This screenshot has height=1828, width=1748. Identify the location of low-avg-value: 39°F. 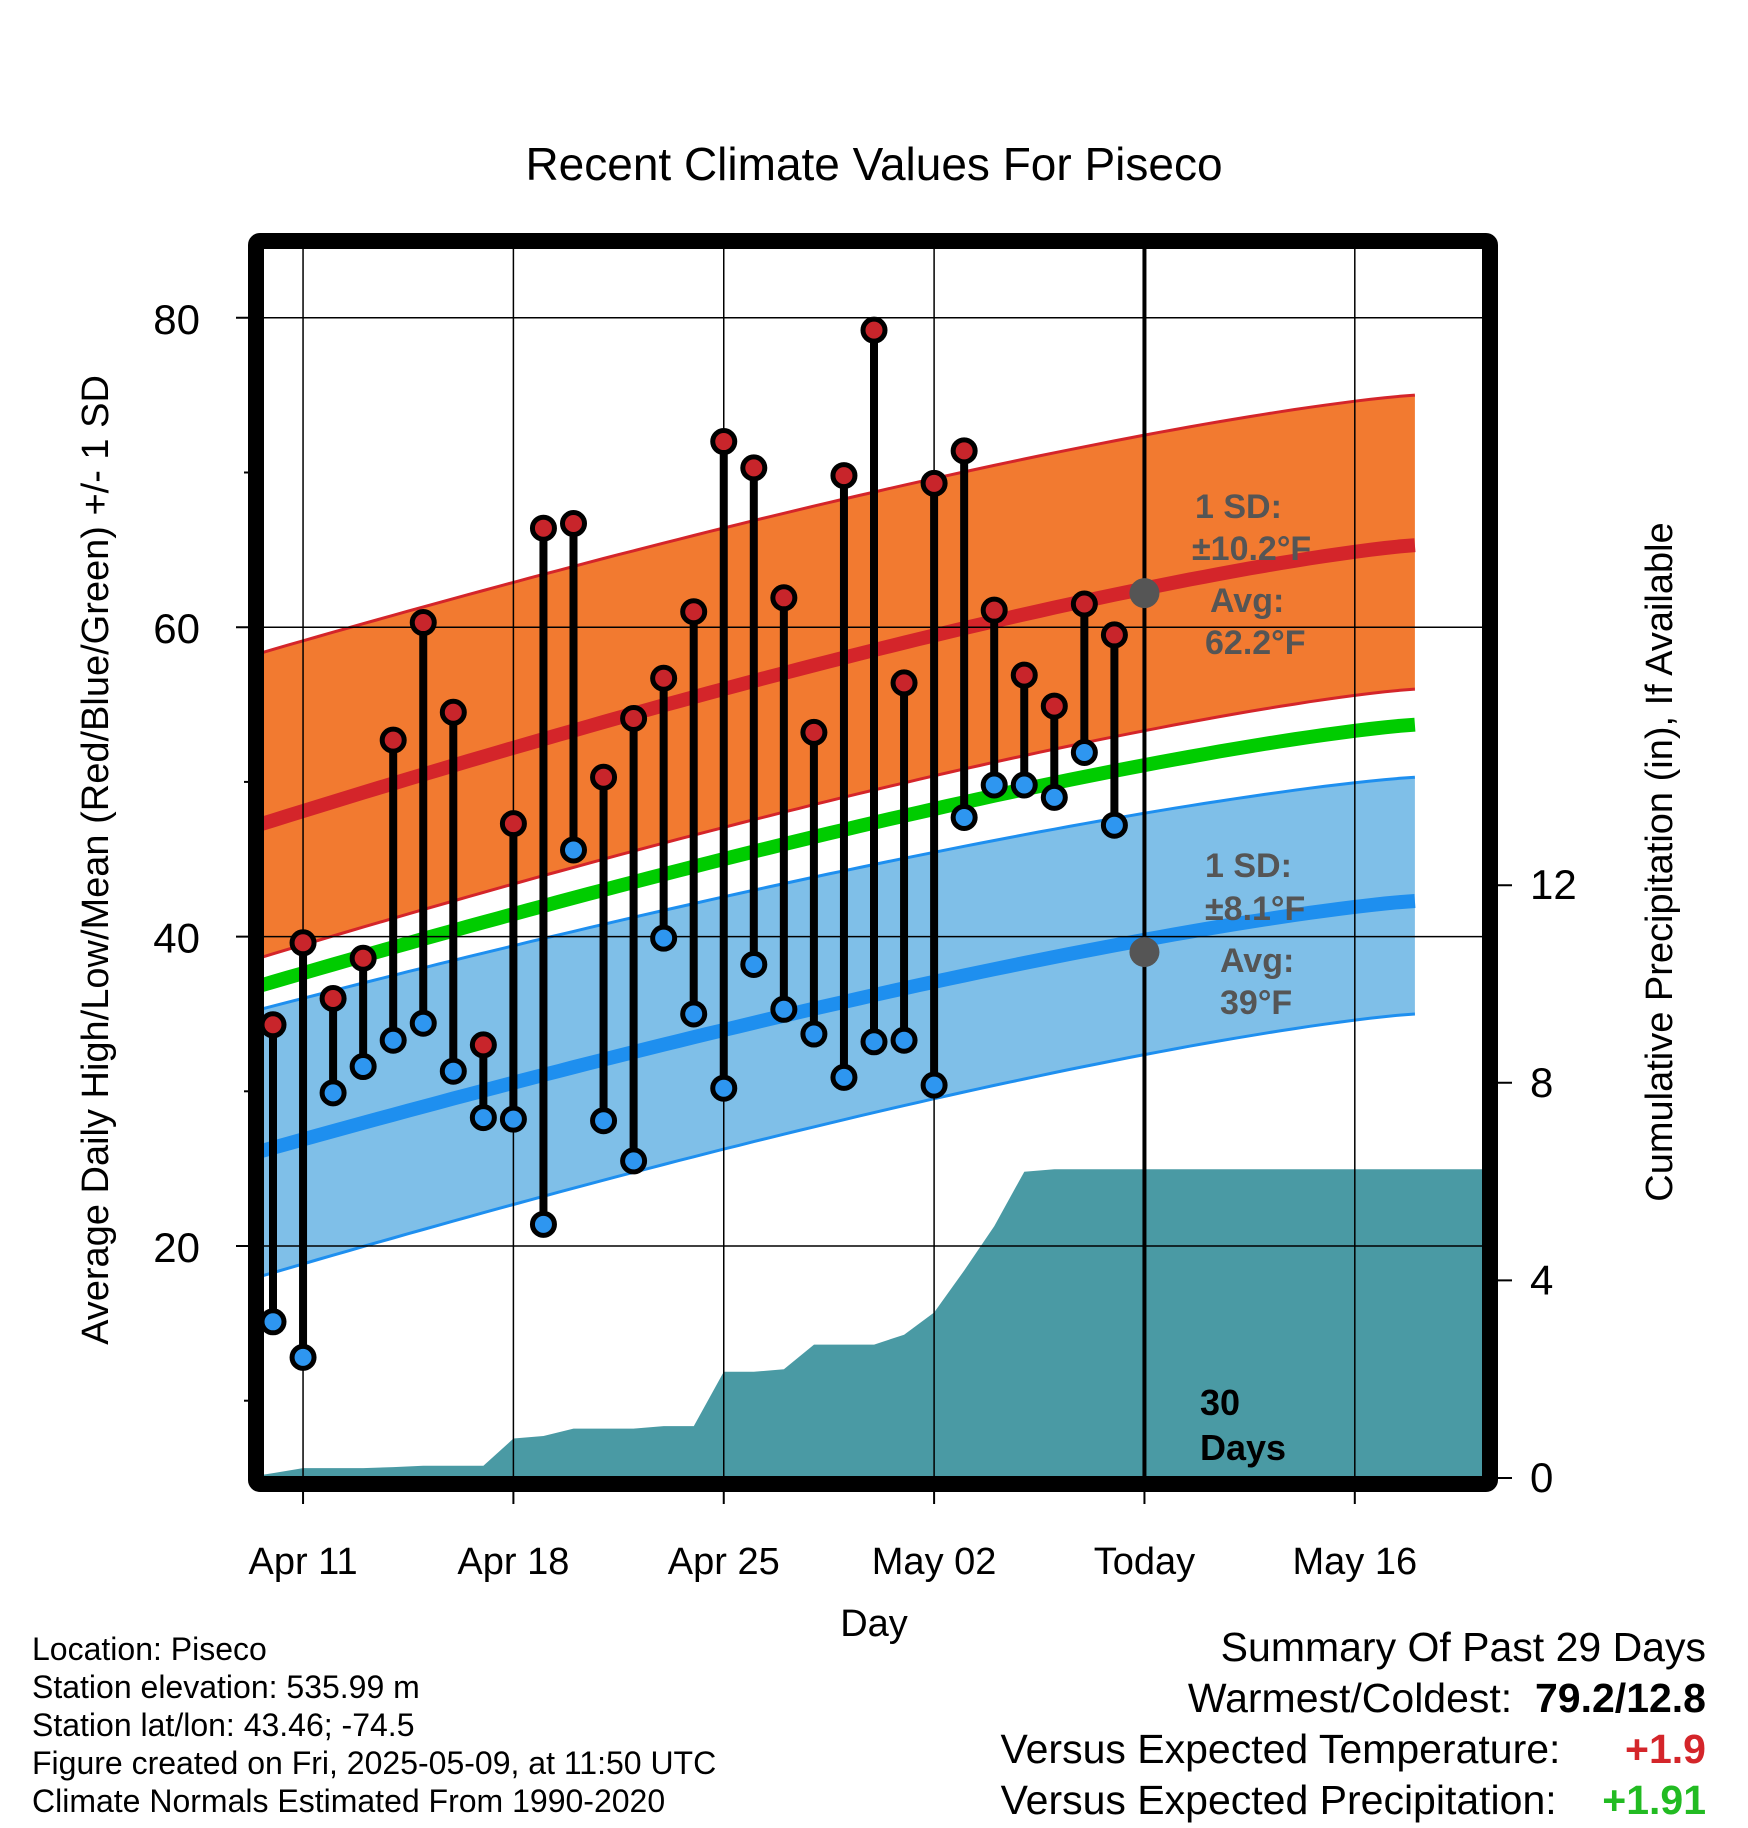
(1256, 1003).